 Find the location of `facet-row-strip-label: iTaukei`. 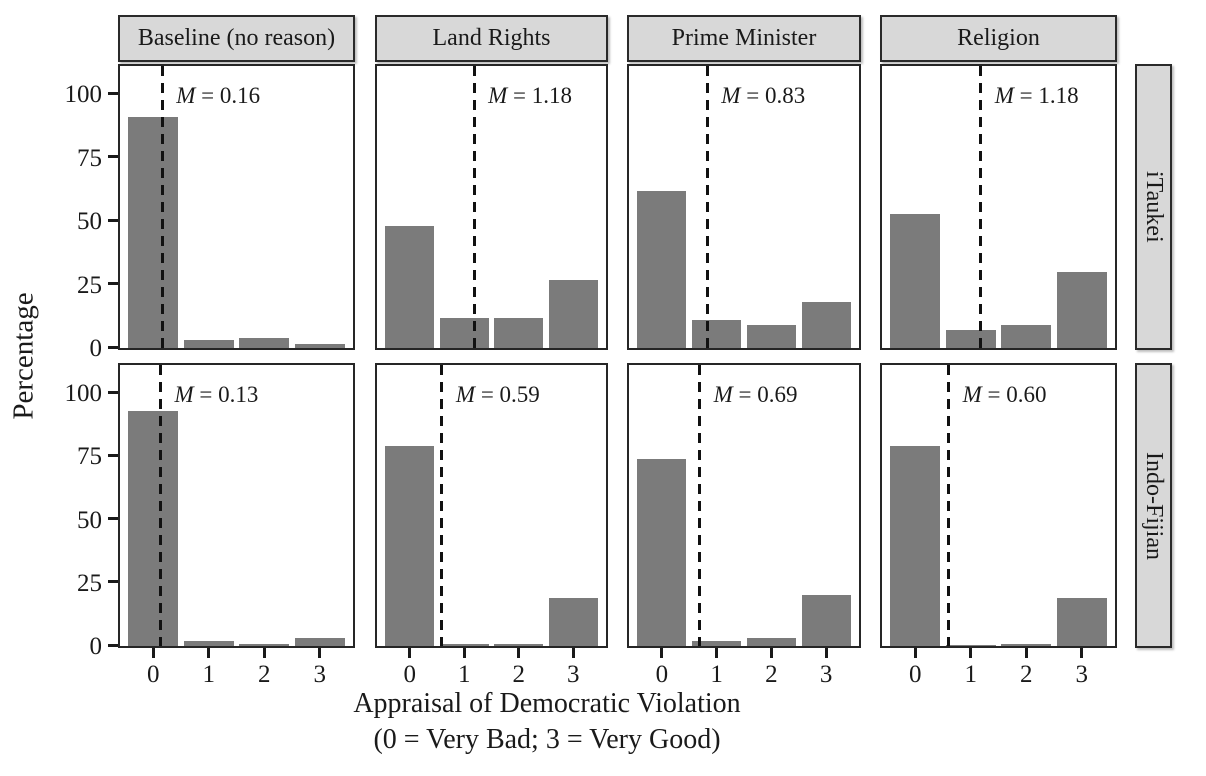

facet-row-strip-label: iTaukei is located at coordinates (1154, 207).